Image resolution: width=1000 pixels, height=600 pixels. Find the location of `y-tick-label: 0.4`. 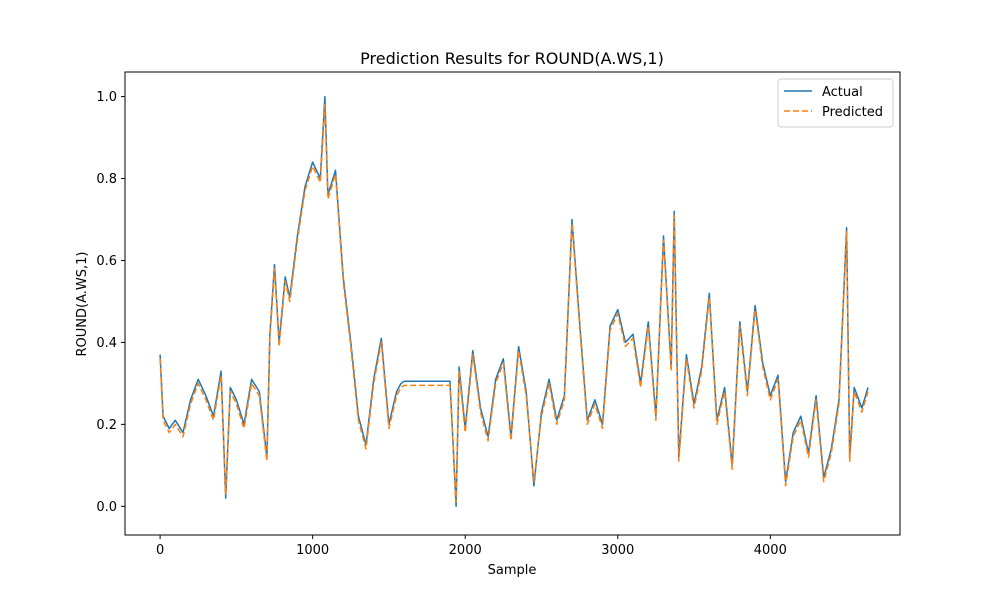

y-tick-label: 0.4 is located at coordinates (106, 343).